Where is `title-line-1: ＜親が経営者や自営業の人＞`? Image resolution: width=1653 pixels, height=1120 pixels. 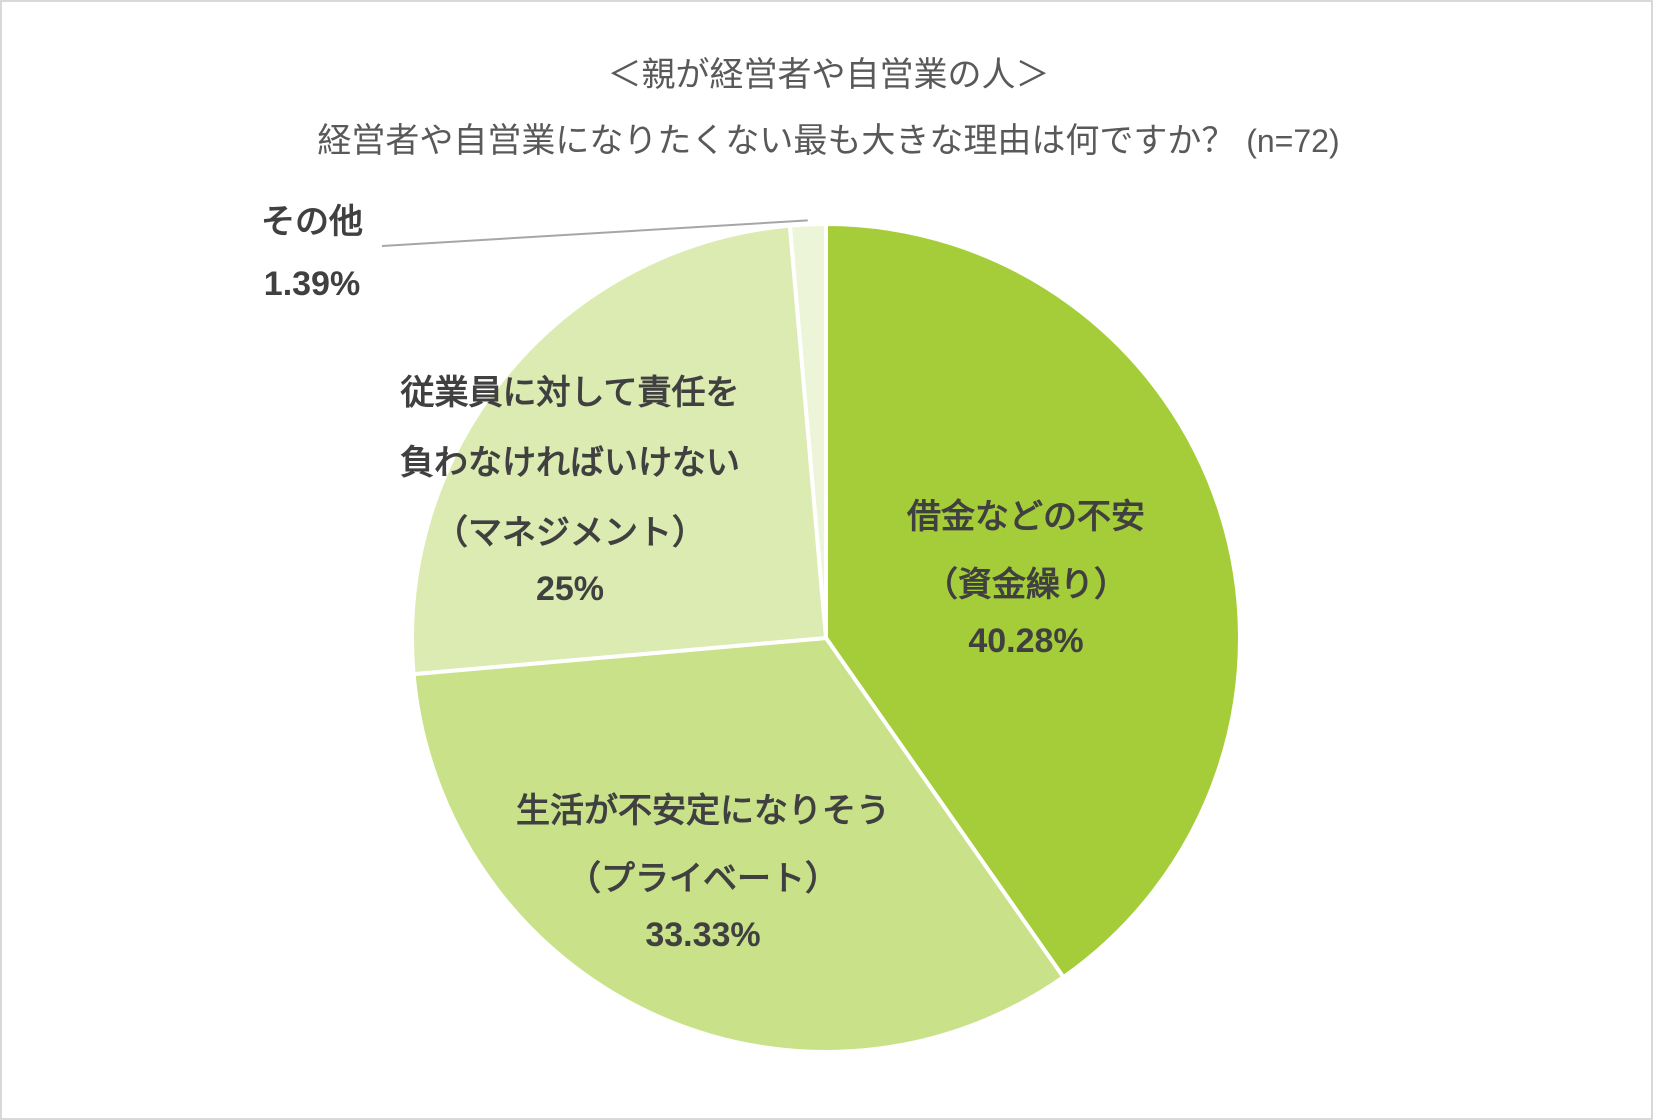 title-line-1: ＜親が経営者や自営業の人＞ is located at coordinates (828, 75).